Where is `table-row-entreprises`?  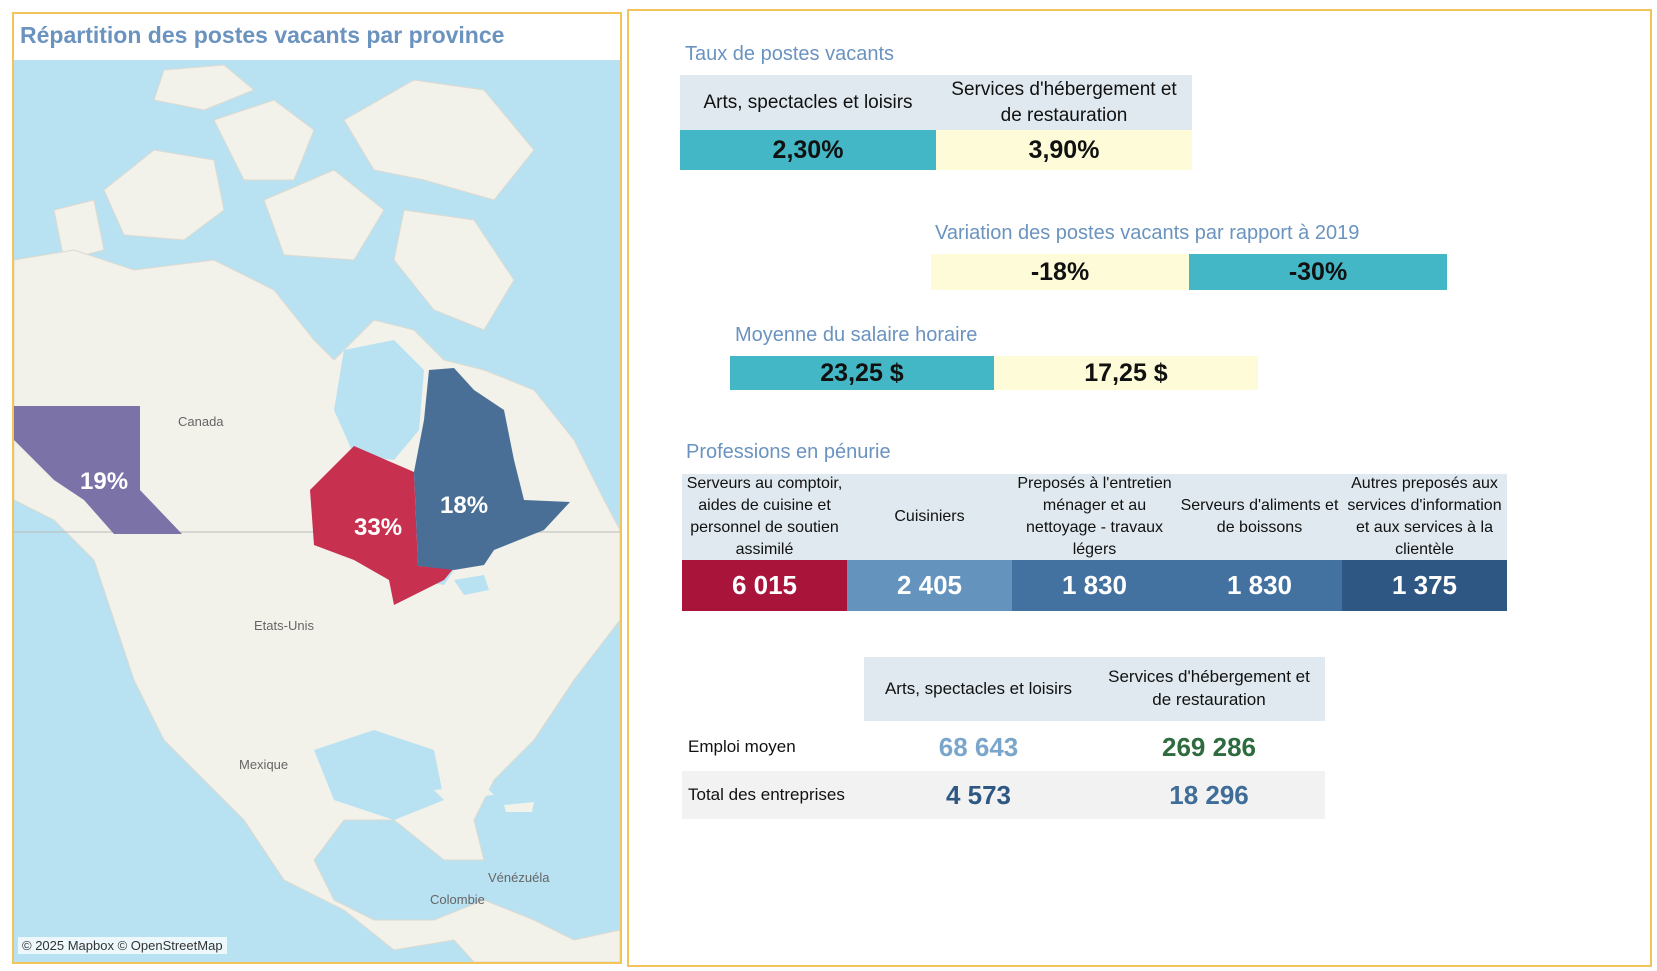
table-row-entreprises is located at coordinates (1003, 795).